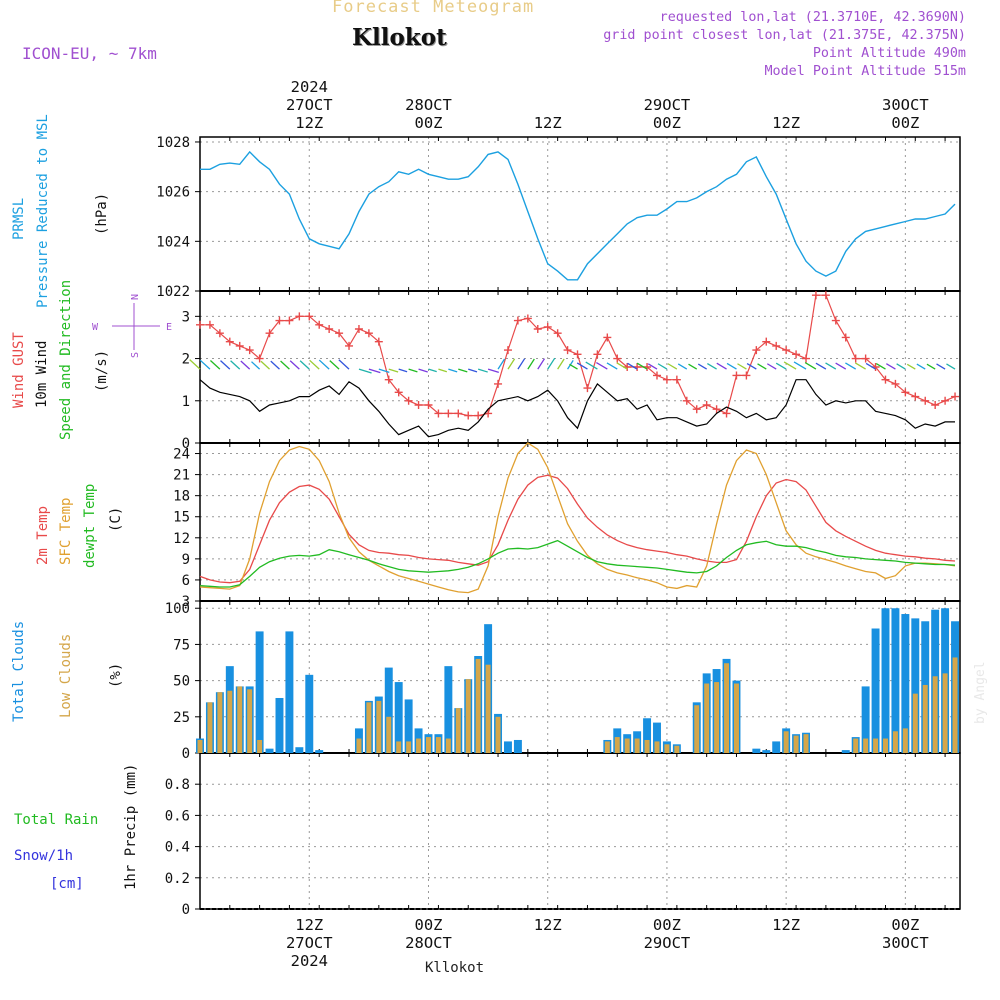 This screenshot has width=1000, height=1000. I want to click on pressure-label-prmsl: PRMSL, so click(19, 219).